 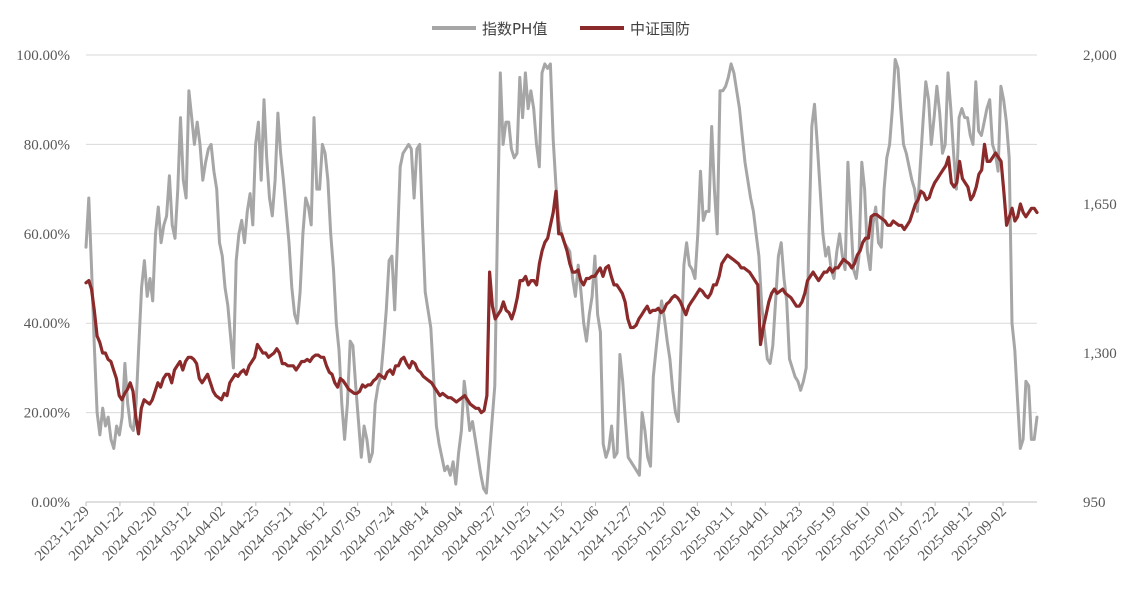 I want to click on y-left-tick-label: 100.00%, so click(x=43, y=56).